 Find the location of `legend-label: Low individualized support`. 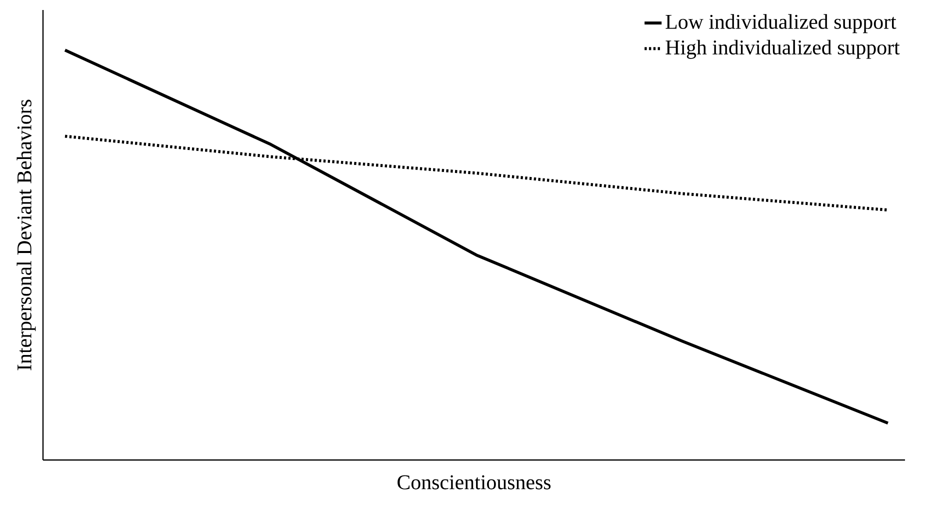

legend-label: Low individualized support is located at coordinates (781, 24).